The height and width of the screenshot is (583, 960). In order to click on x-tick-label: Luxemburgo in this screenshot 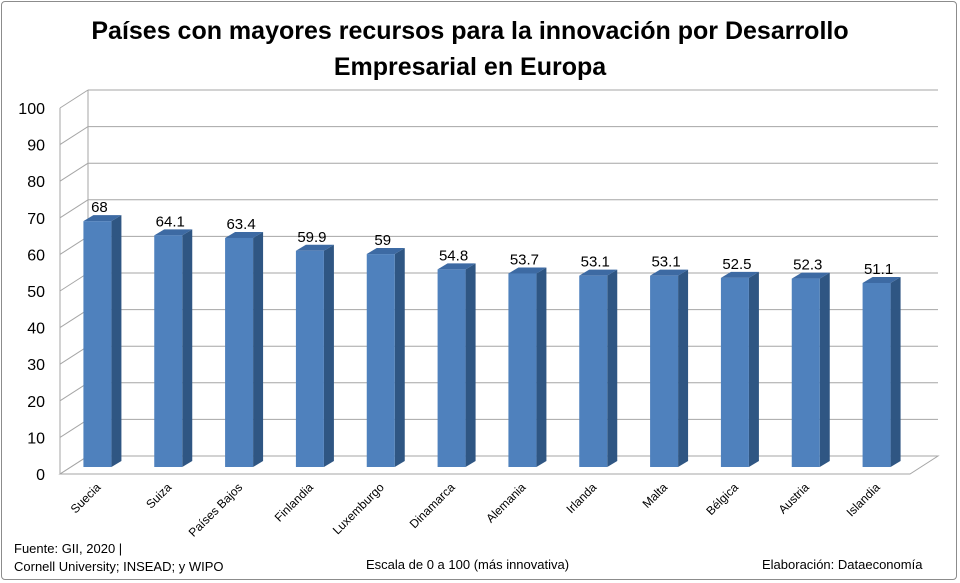, I will do `click(358, 508)`.